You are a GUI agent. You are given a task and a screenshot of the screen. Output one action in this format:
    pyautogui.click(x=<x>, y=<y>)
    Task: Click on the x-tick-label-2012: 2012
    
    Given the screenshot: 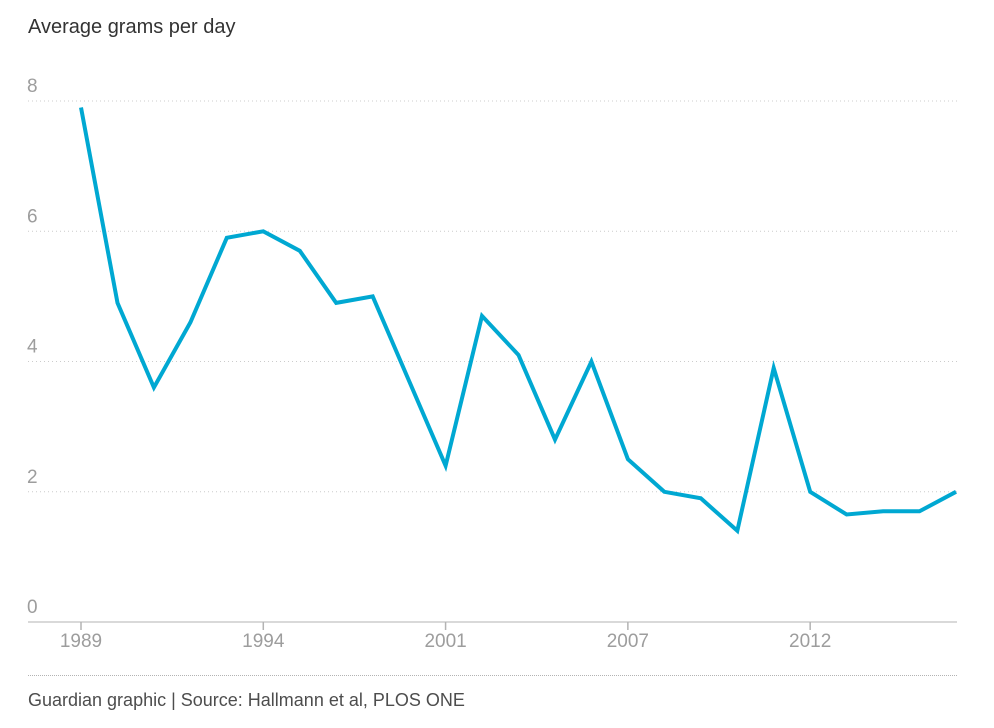 What is the action you would take?
    pyautogui.click(x=810, y=641)
    